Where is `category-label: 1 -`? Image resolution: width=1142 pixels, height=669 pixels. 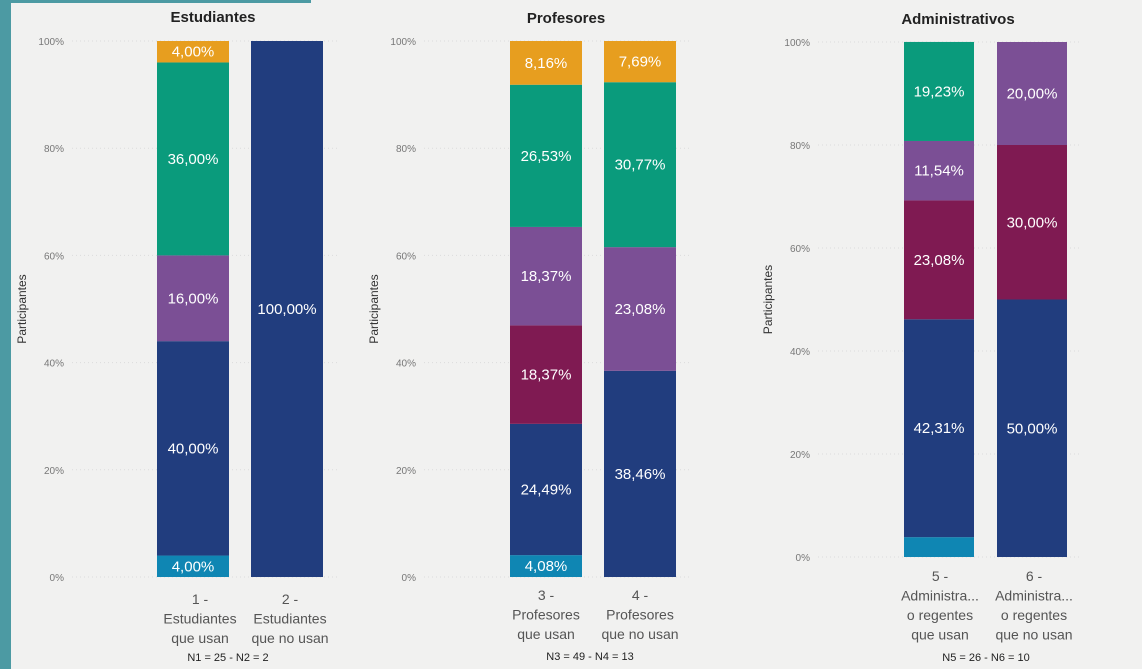 category-label: 1 - is located at coordinates (200, 599).